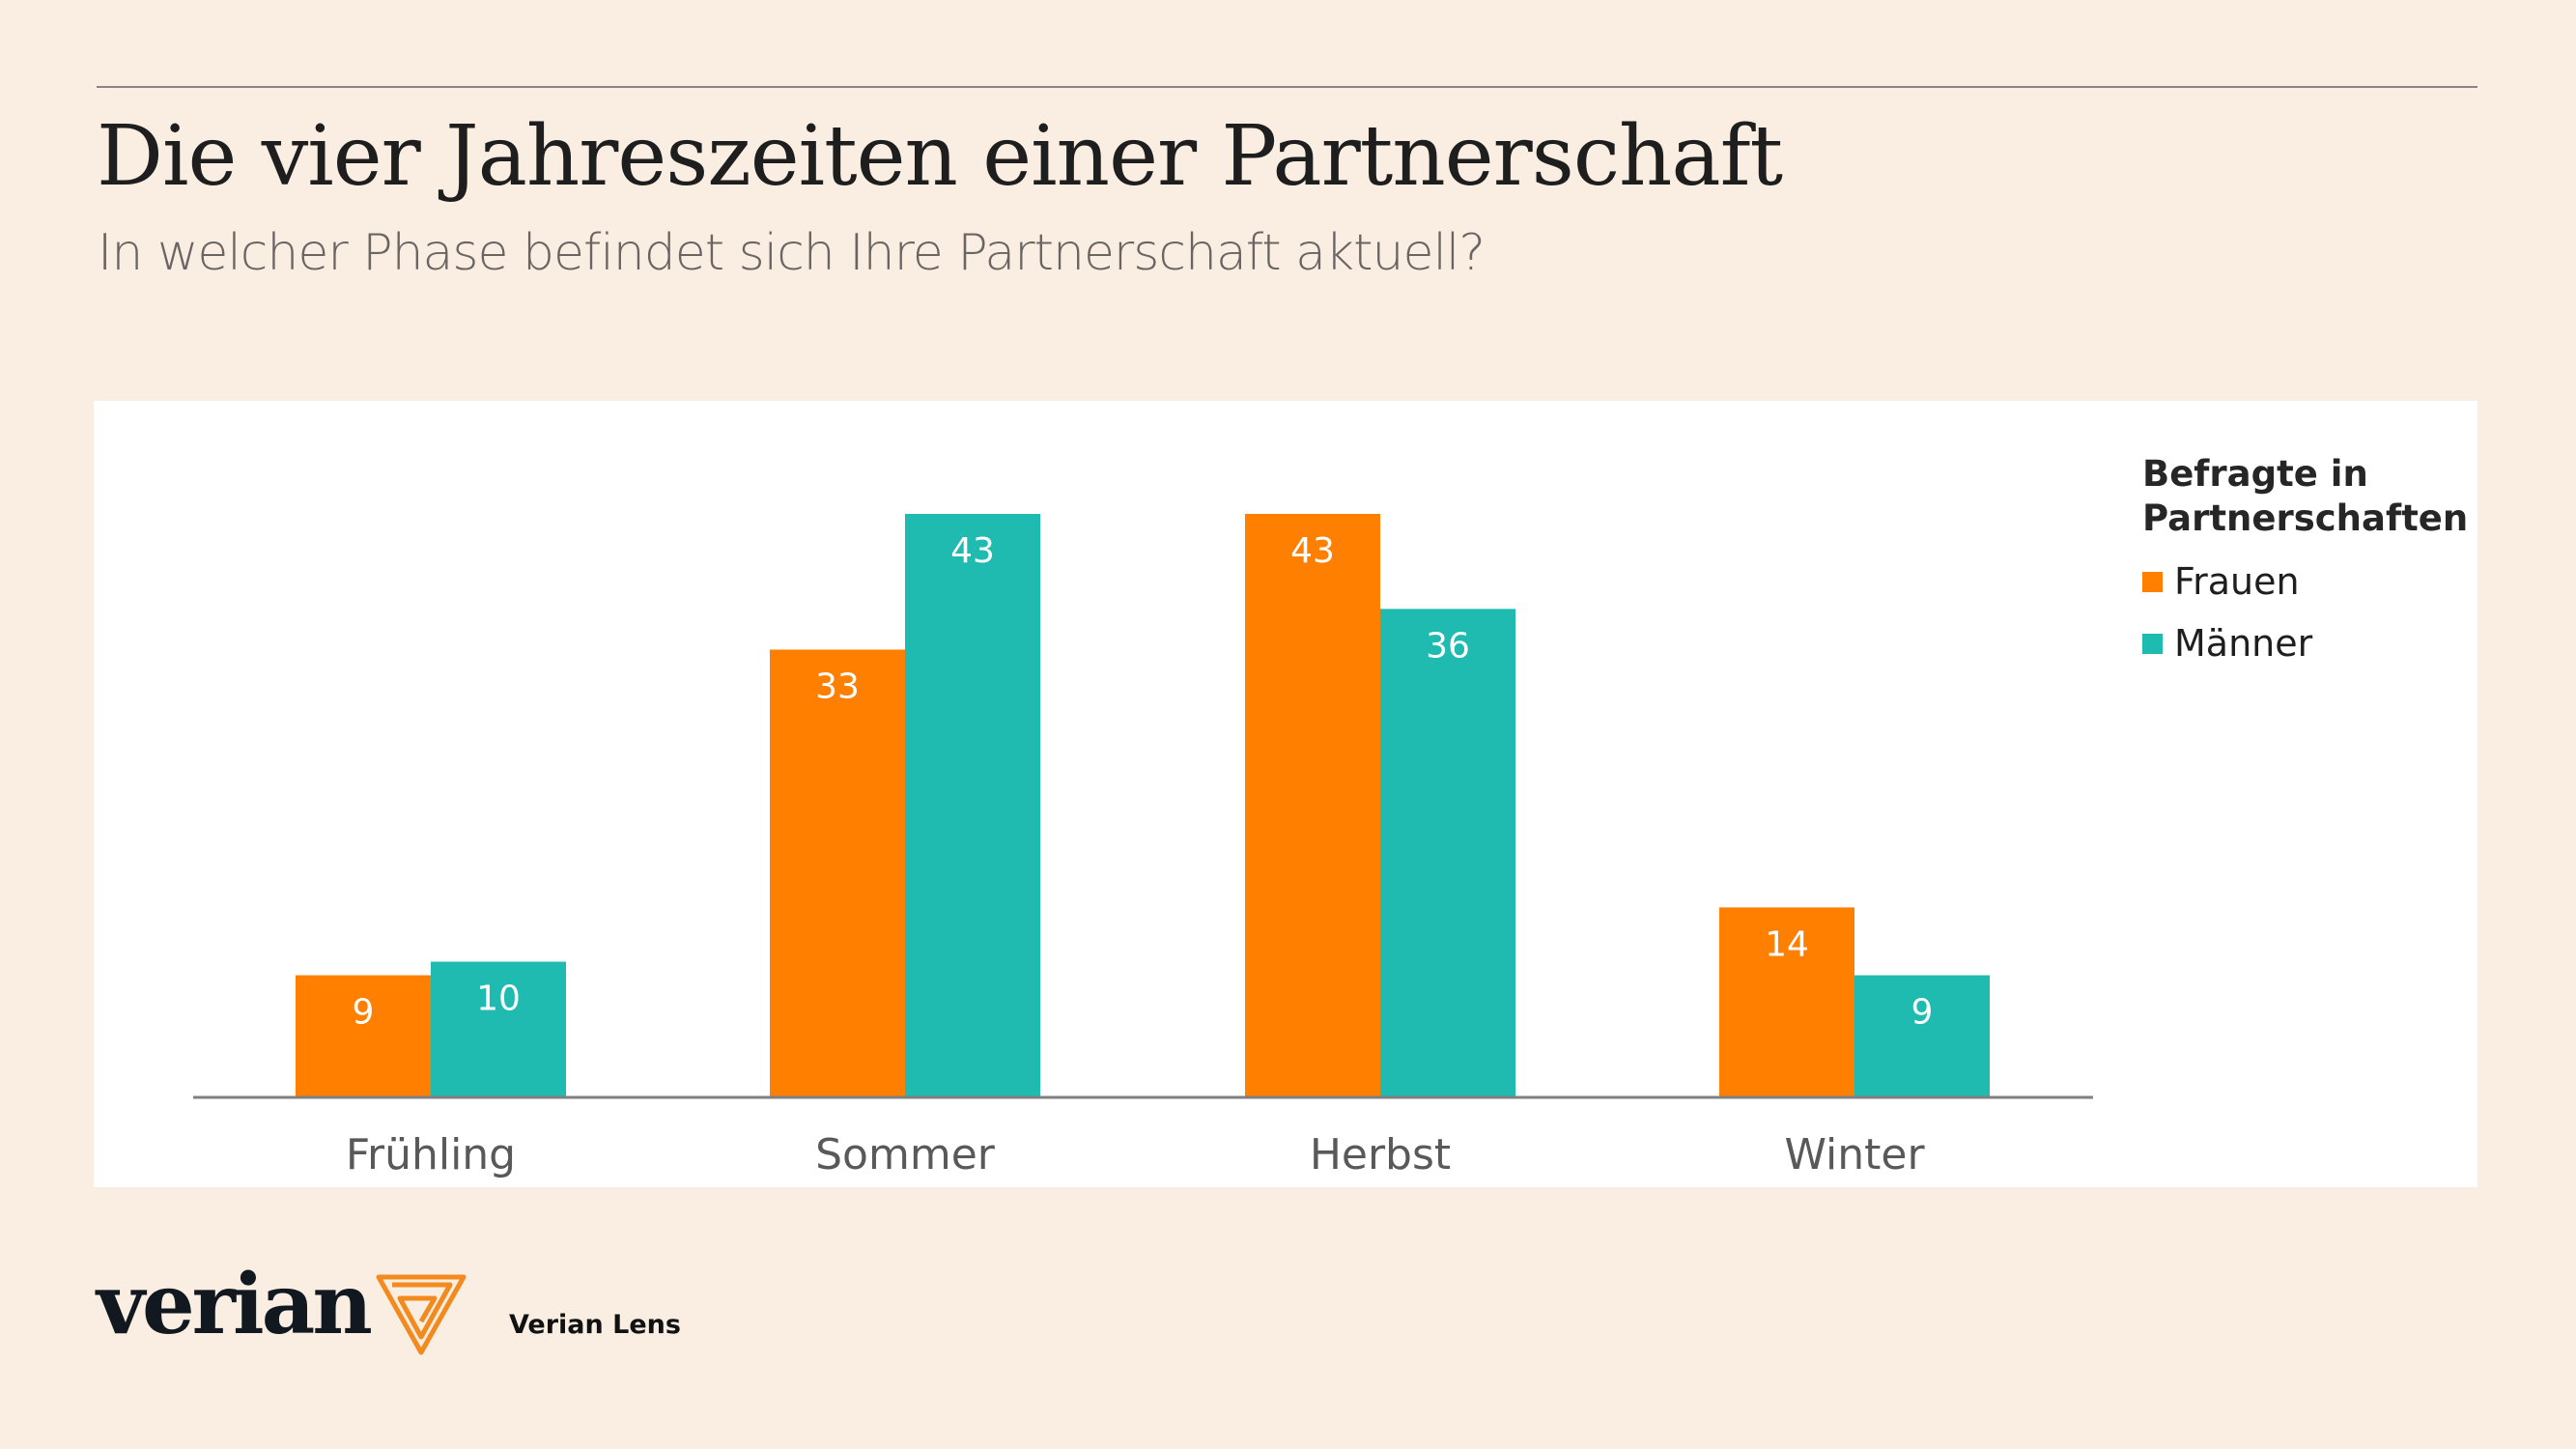  What do you see at coordinates (905, 1154) in the screenshot?
I see `x-tick-label: Sommer` at bounding box center [905, 1154].